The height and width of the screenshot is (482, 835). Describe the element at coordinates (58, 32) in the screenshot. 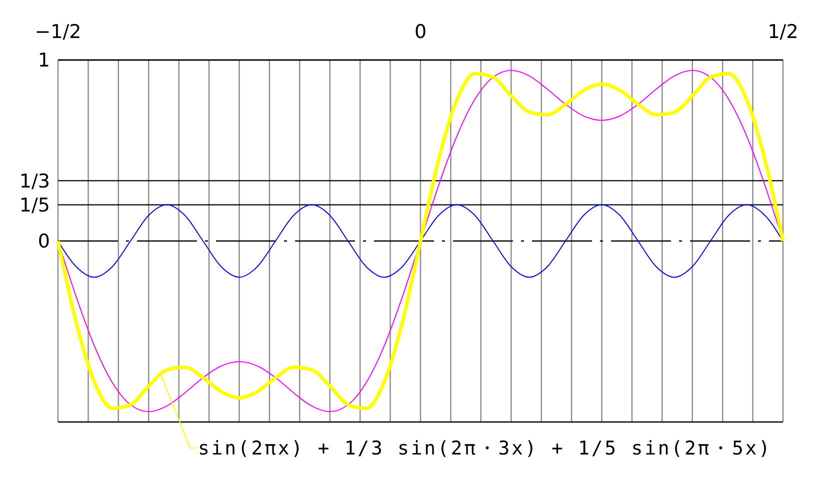

I see `x-tick-label: −1/2` at that location.